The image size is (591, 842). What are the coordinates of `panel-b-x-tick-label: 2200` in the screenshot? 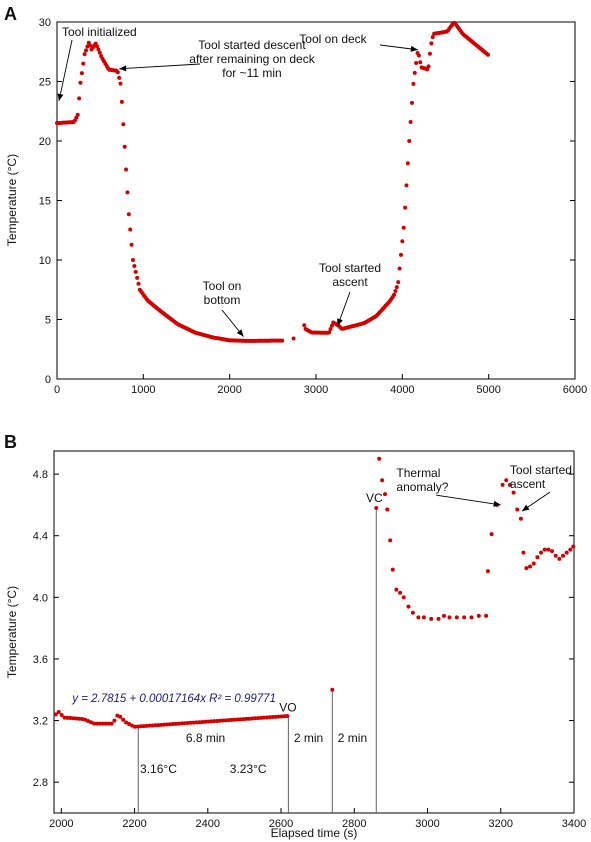 It's located at (134, 824).